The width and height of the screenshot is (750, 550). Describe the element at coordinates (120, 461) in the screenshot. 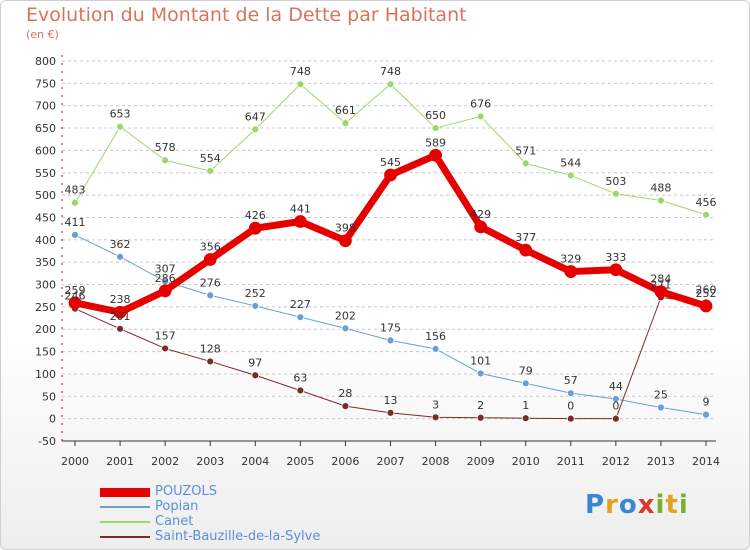

I see `x-tick-label: 2001` at that location.